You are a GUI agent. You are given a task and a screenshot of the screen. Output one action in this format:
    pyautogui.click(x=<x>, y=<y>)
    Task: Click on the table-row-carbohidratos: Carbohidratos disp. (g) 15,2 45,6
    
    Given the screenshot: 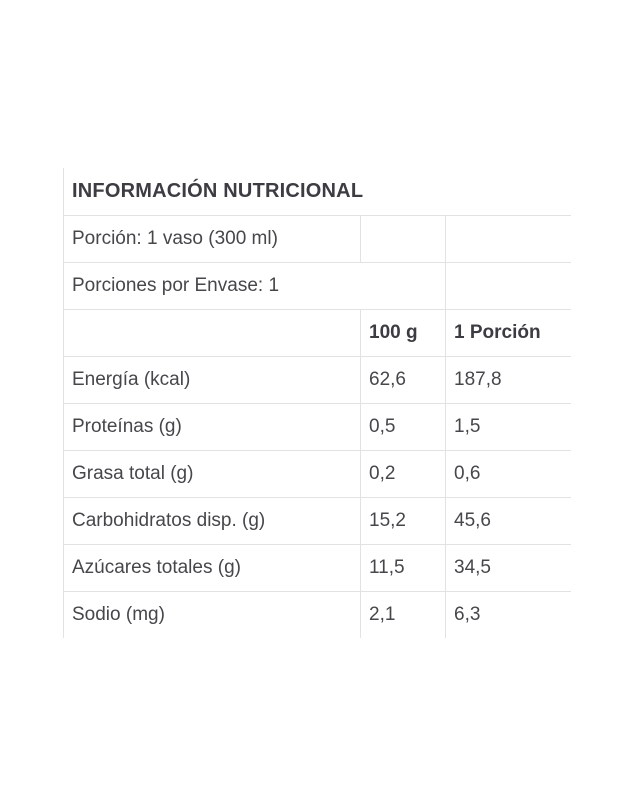 What is the action you would take?
    pyautogui.click(x=317, y=520)
    